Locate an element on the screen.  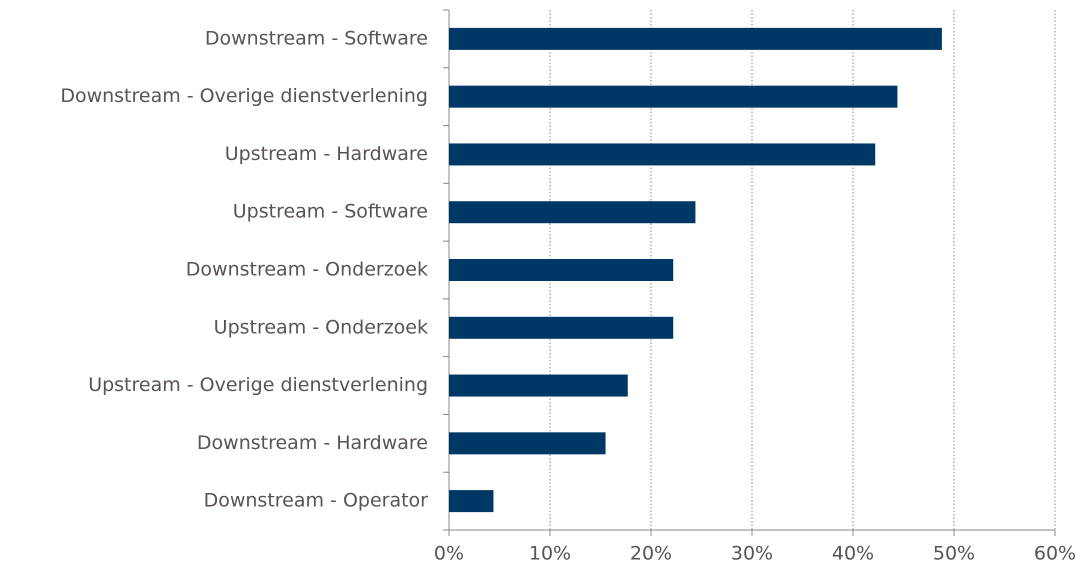
x-tick-label: 0% is located at coordinates (449, 554).